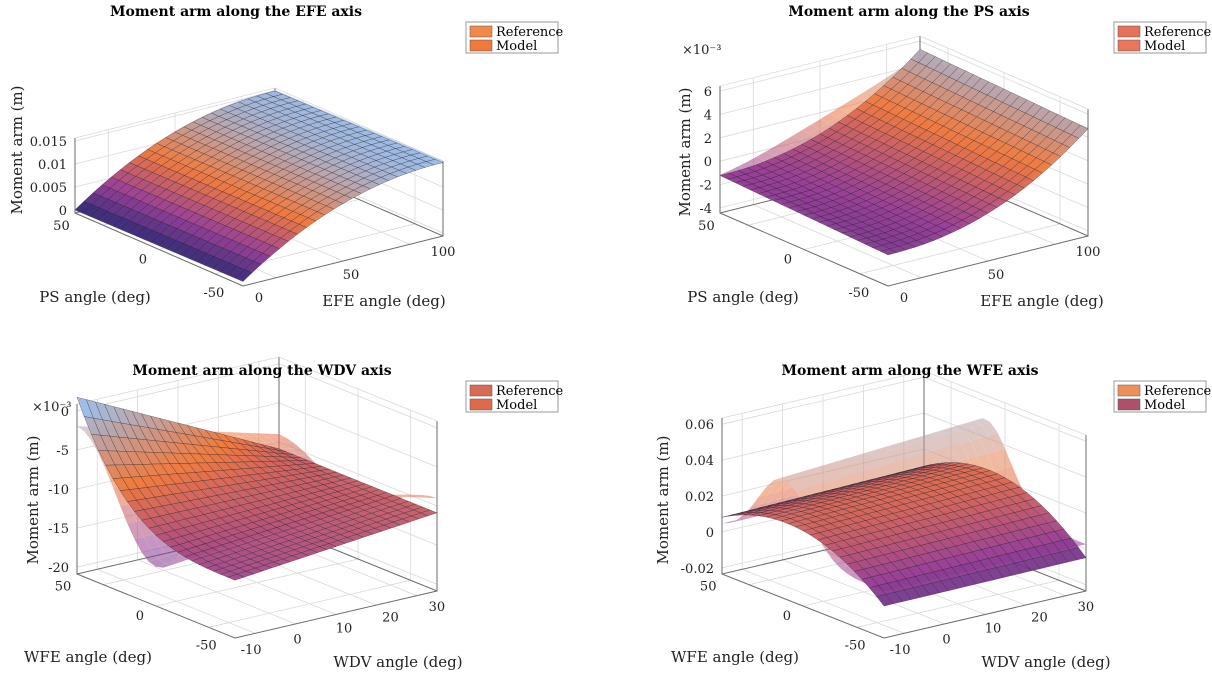 Image resolution: width=1212 pixels, height=673 pixels. What do you see at coordinates (1086, 607) in the screenshot?
I see `x-tick-label: 30` at bounding box center [1086, 607].